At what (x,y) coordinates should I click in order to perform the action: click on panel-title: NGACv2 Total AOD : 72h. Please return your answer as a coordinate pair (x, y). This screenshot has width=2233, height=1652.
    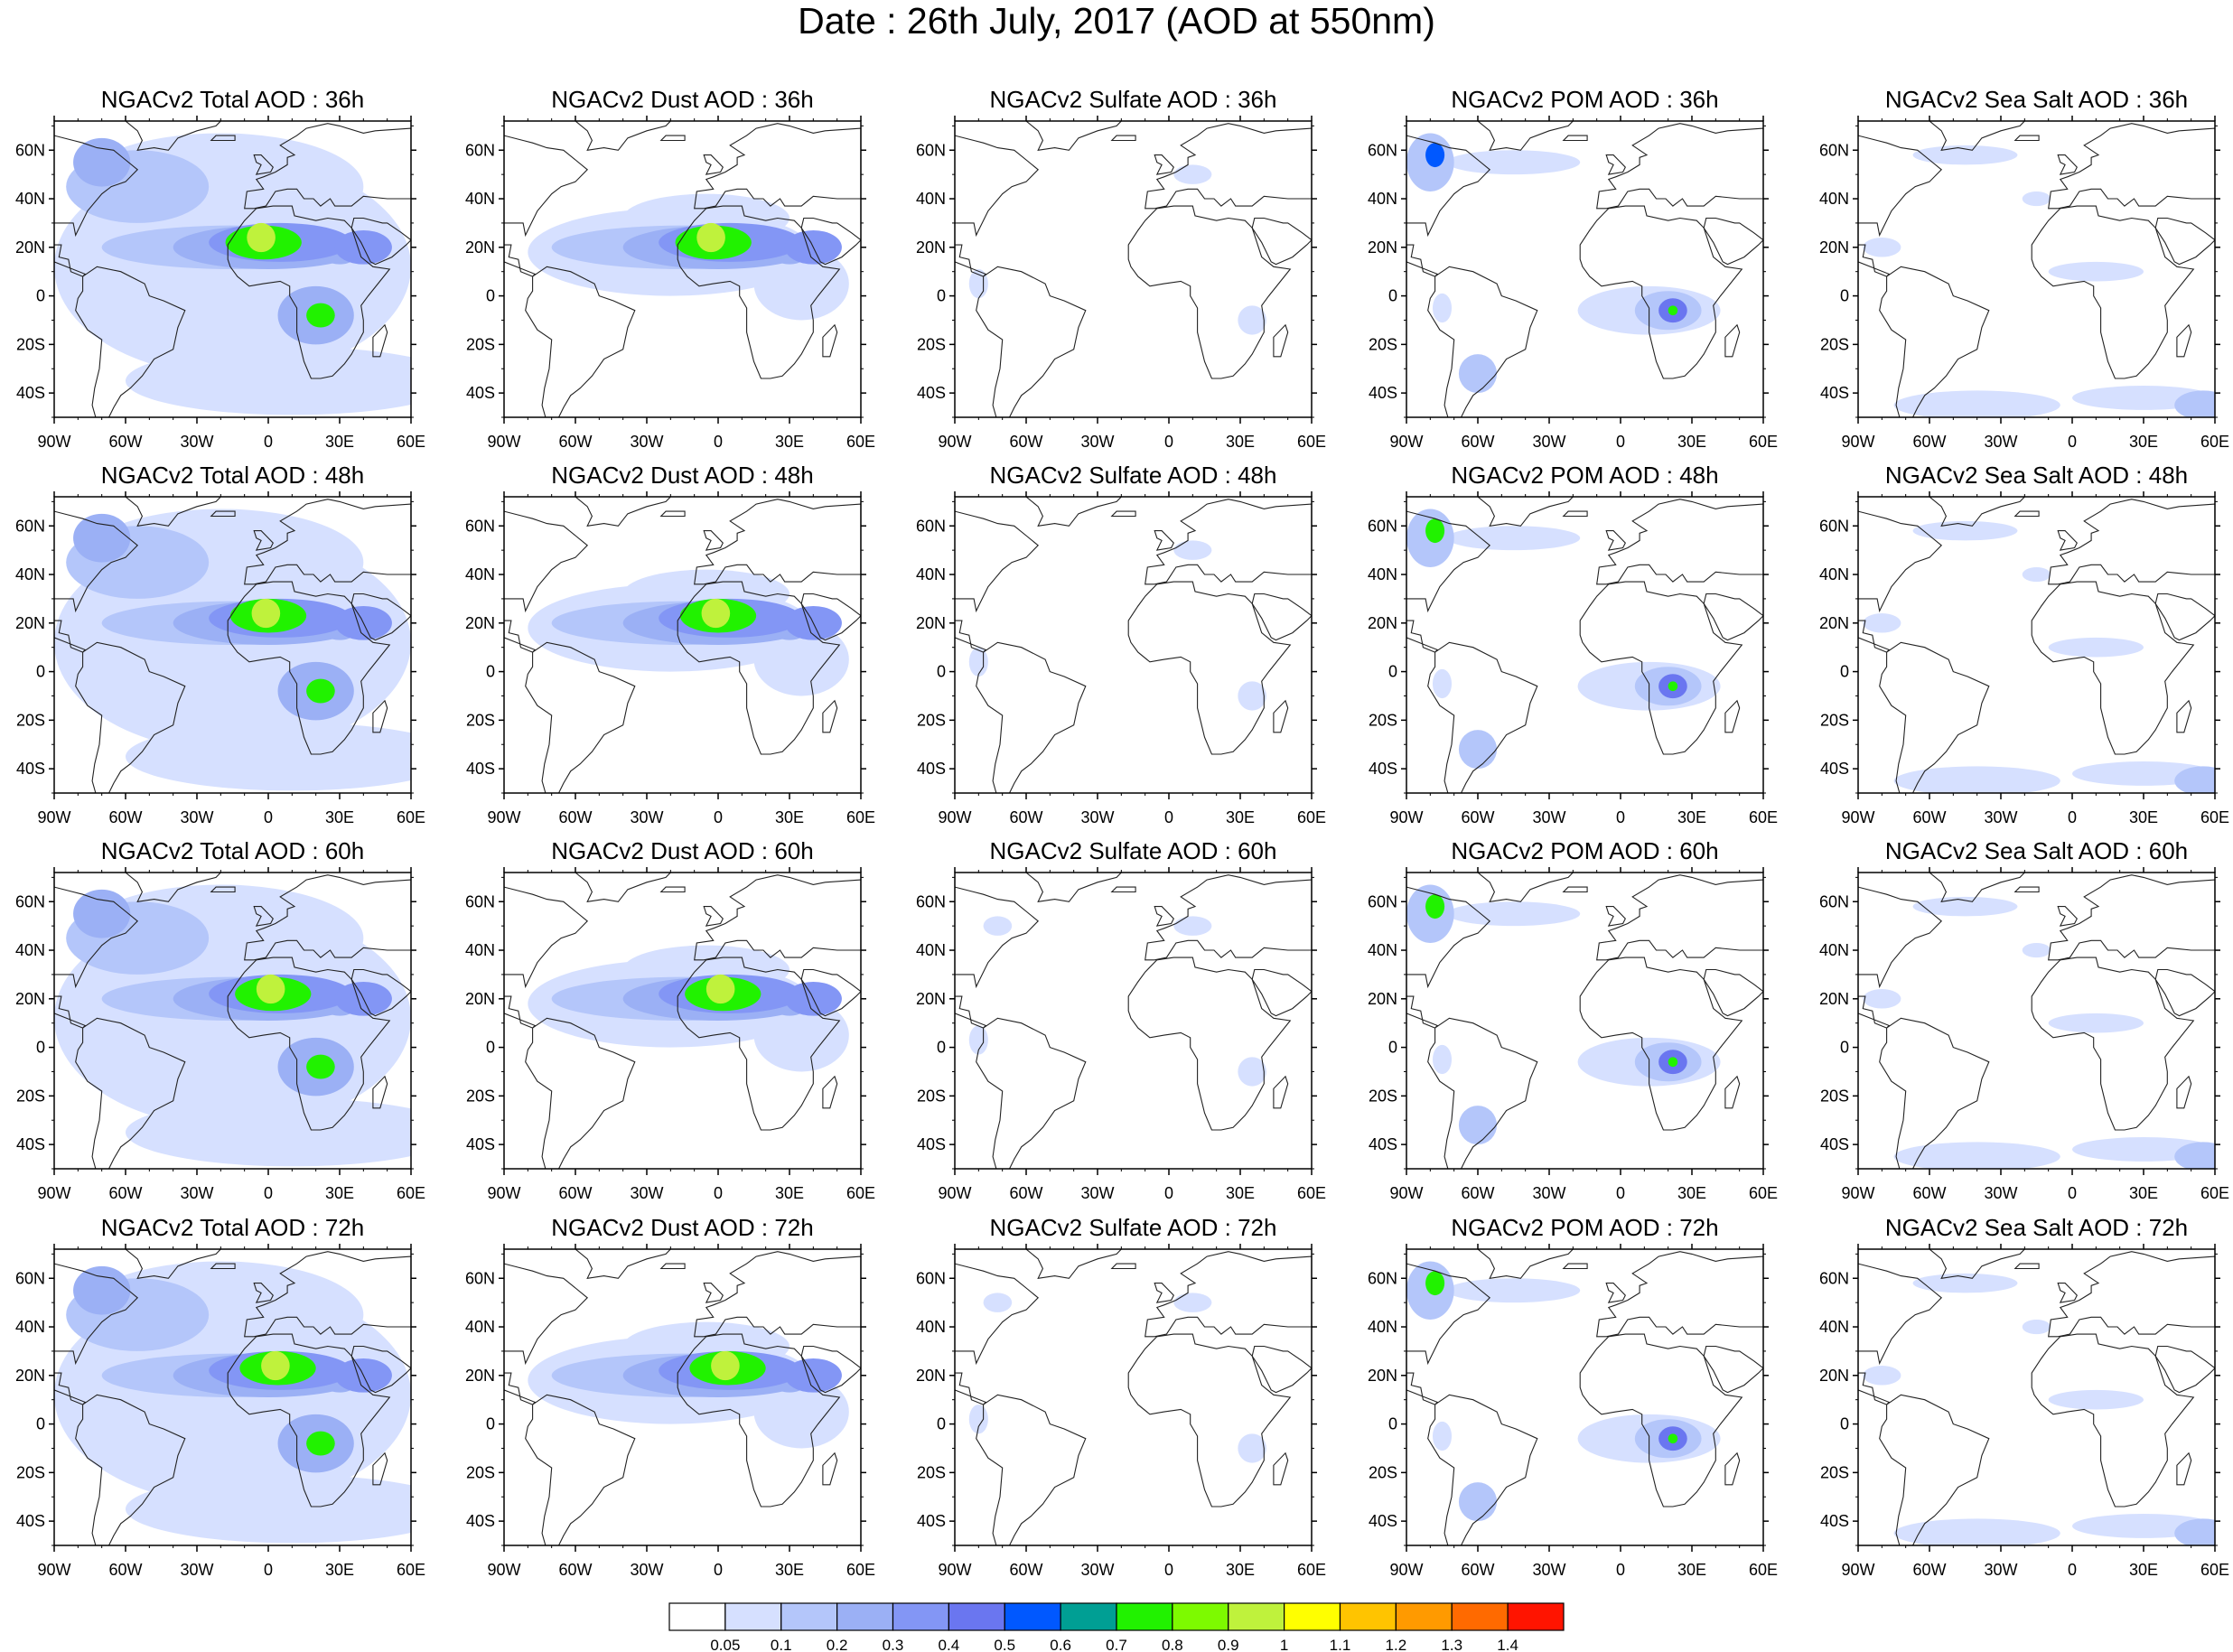
    Looking at the image, I should click on (232, 1227).